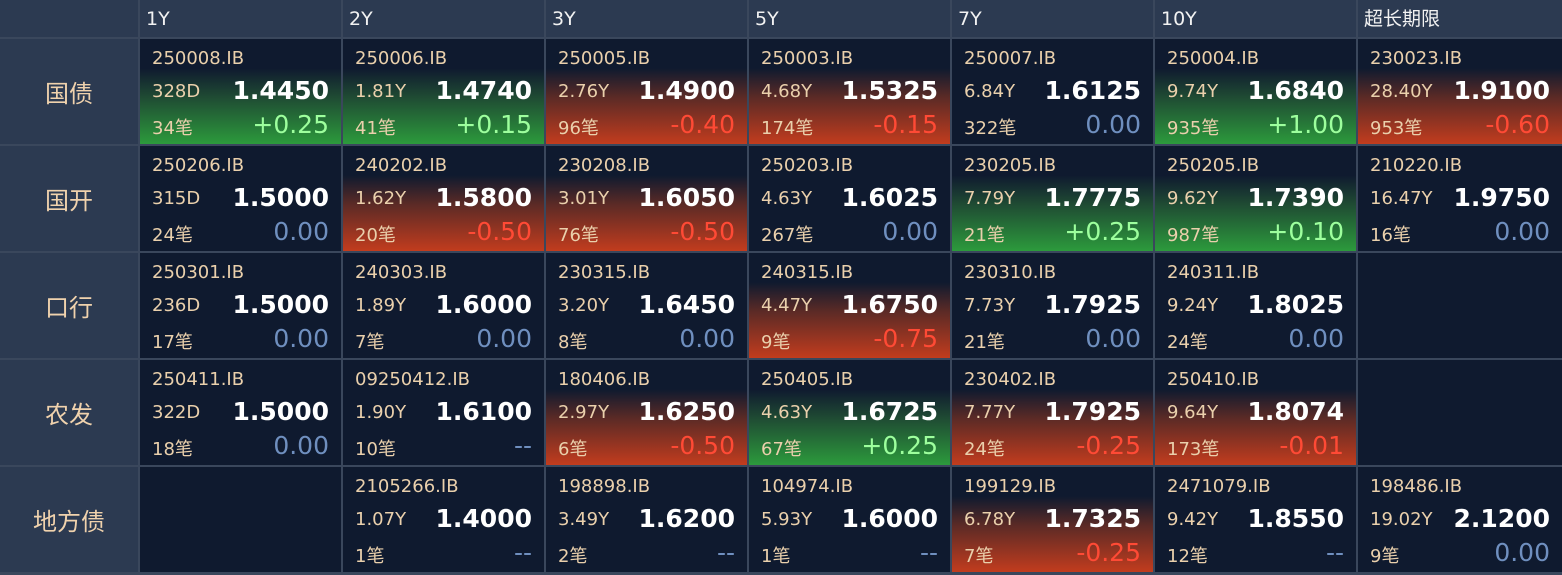 This screenshot has width=1562, height=575. What do you see at coordinates (381, 198) in the screenshot?
I see `bond-term: 1.62Y` at bounding box center [381, 198].